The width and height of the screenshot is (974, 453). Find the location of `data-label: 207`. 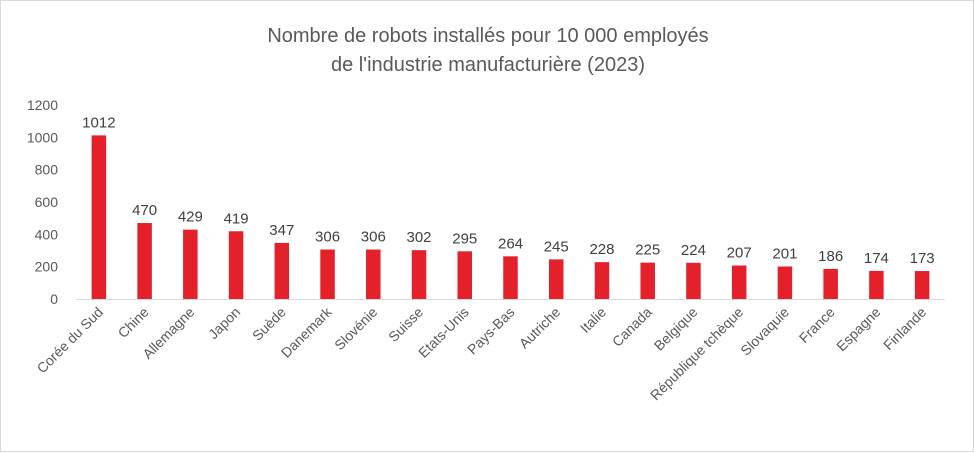

data-label: 207 is located at coordinates (739, 253).